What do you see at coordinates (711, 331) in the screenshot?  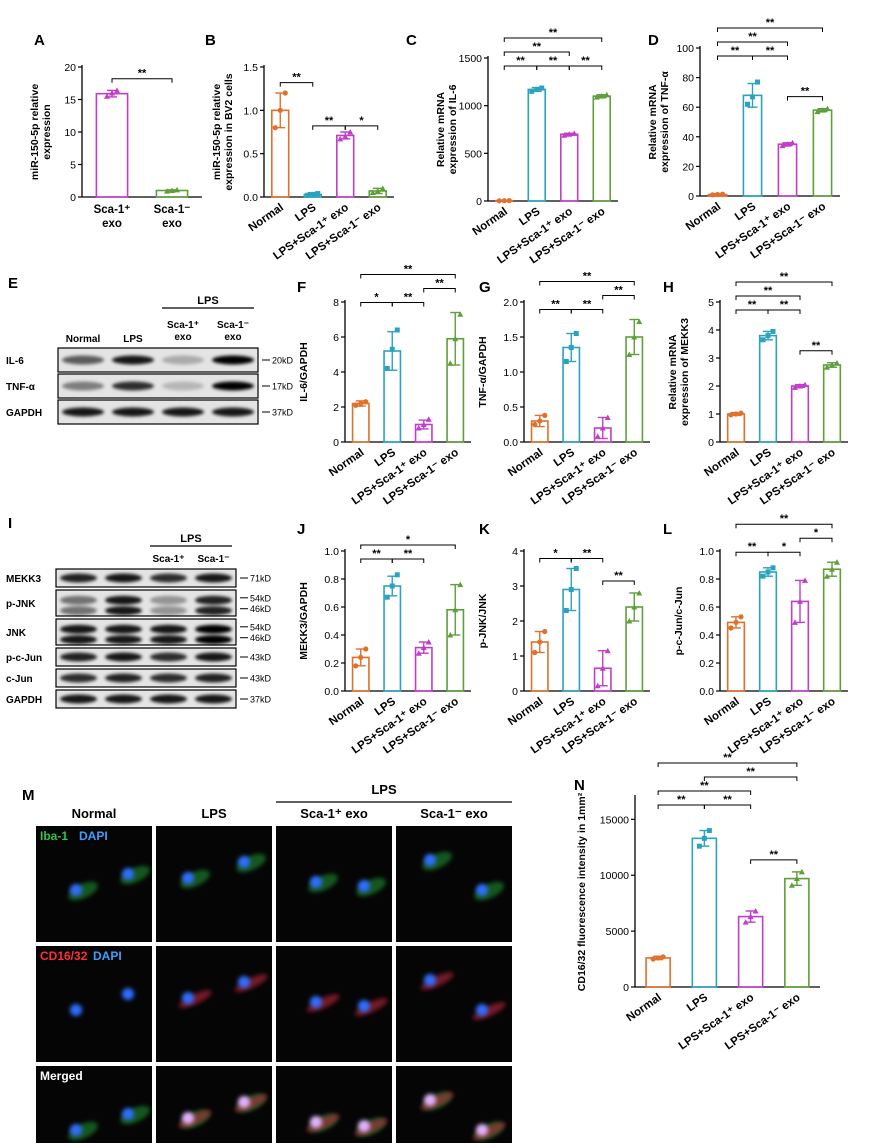 I see `y-tick-label: 4` at bounding box center [711, 331].